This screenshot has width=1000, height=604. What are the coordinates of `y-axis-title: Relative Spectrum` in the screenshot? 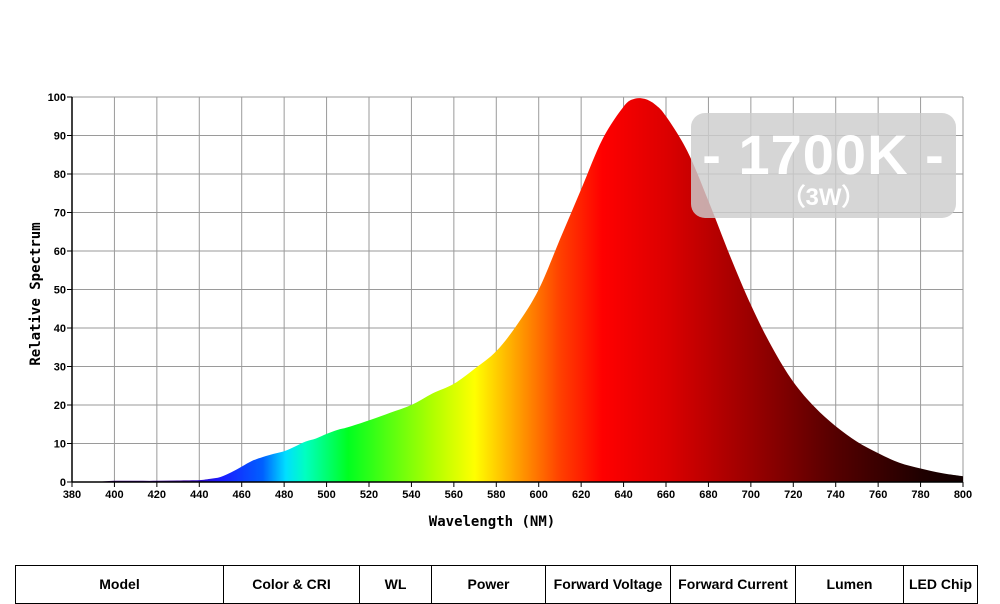 It's located at (36, 293).